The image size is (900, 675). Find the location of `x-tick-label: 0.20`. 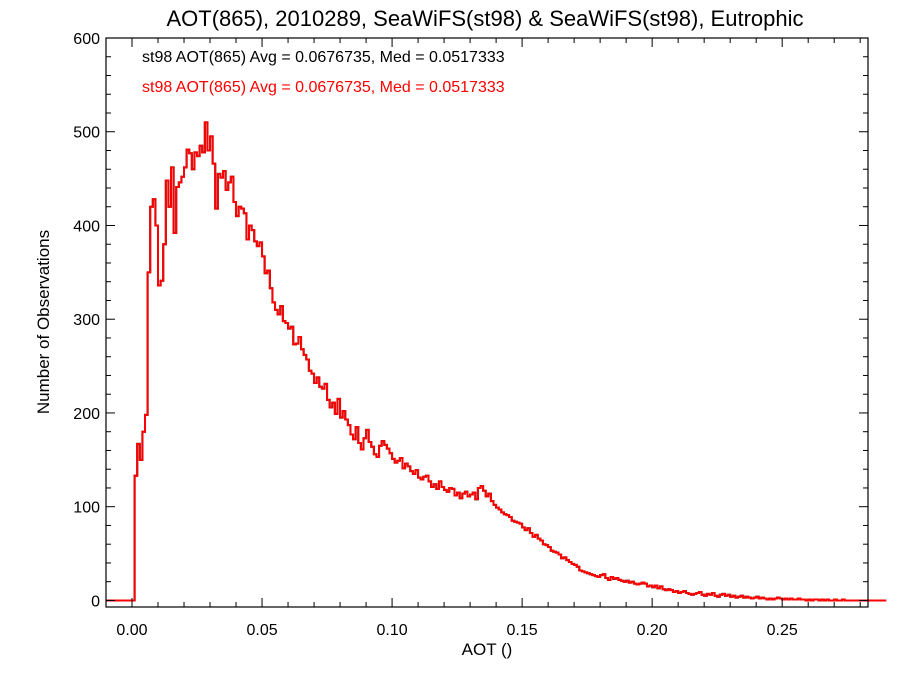

x-tick-label: 0.20 is located at coordinates (652, 630).